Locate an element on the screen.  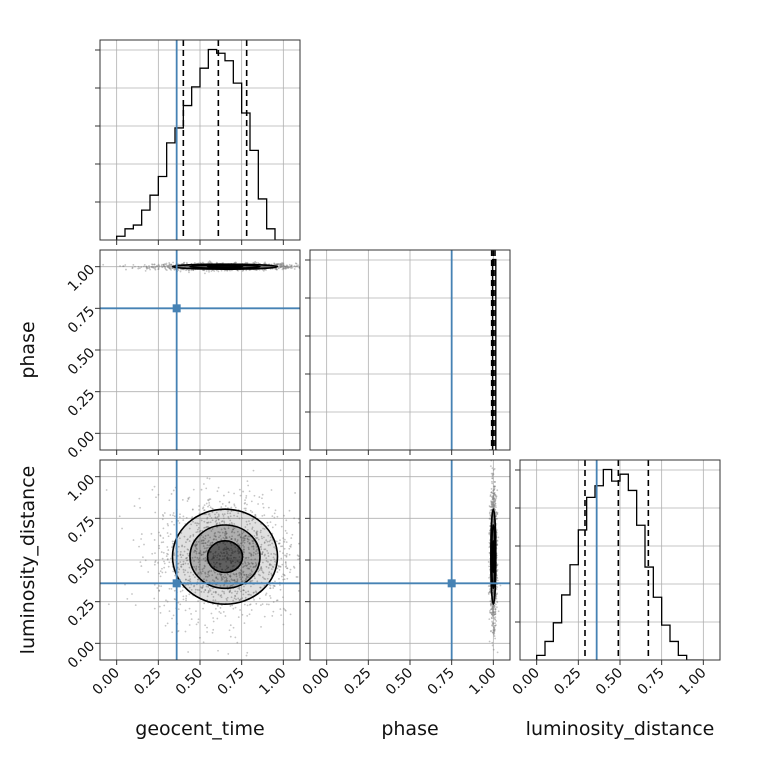
x-axis-label: geocent_time is located at coordinates (199, 729).